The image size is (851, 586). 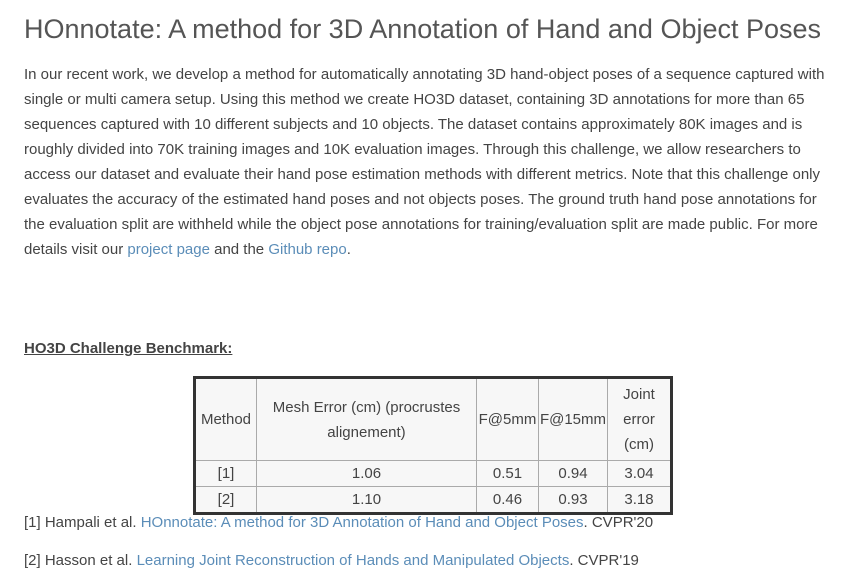 I want to click on github-link: Github repo, so click(x=307, y=249).